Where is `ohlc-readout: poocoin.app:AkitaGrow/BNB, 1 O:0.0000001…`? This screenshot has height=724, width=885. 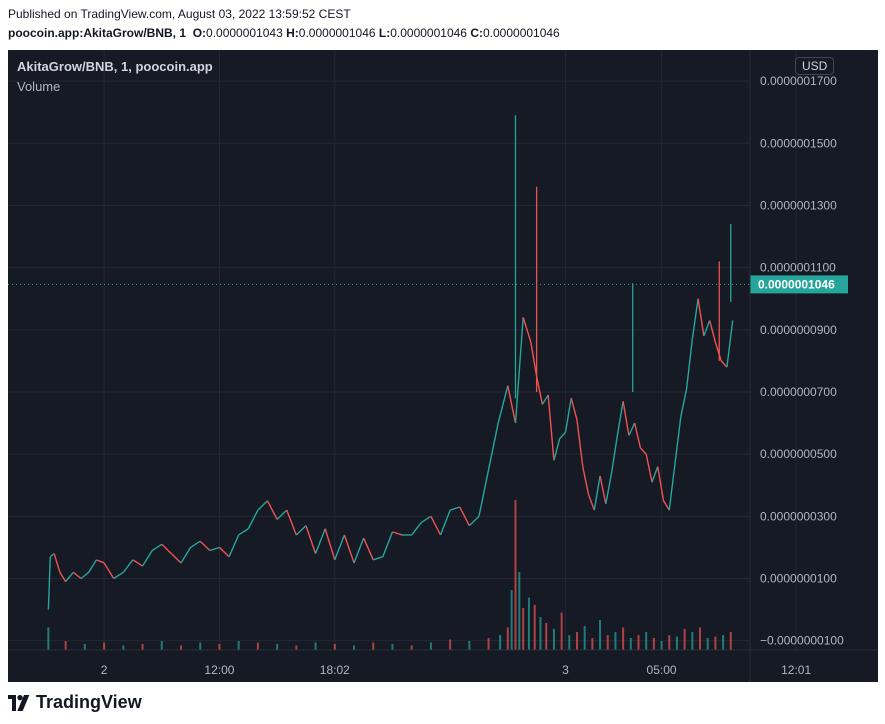 ohlc-readout: poocoin.app:AkitaGrow/BNB, 1 O:0.0000001… is located at coordinates (284, 33).